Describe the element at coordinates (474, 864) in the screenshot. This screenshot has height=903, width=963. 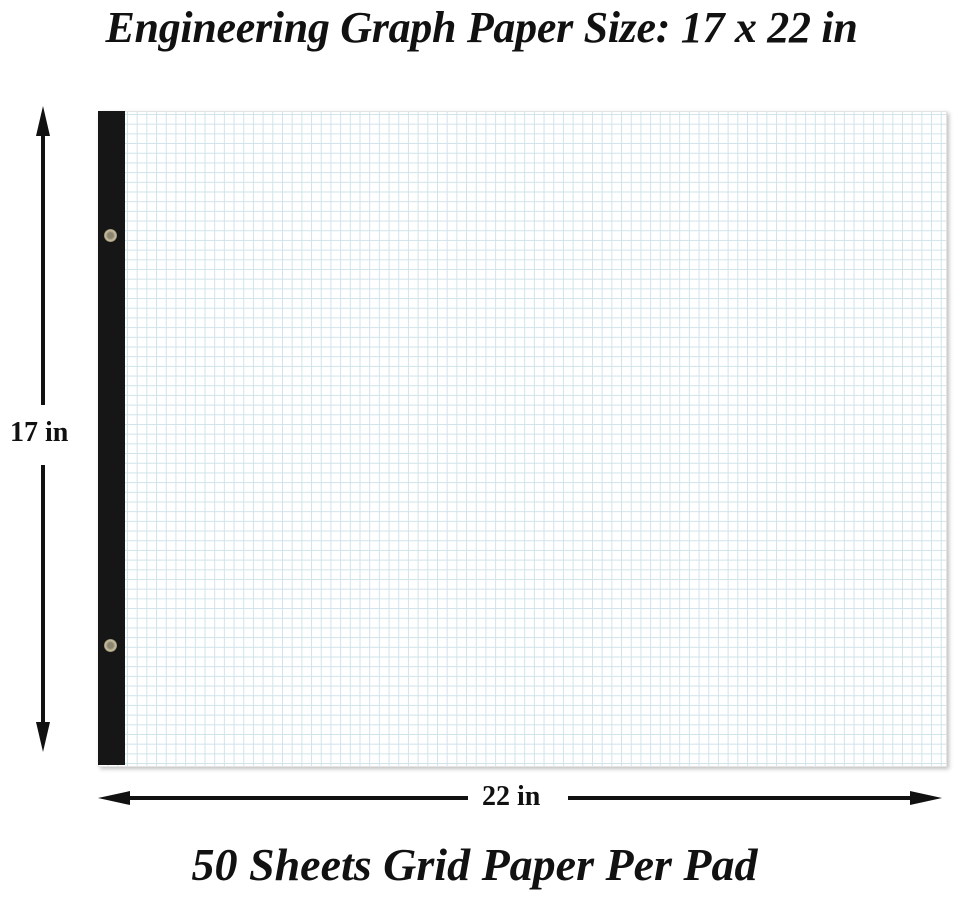
I see `footer-caption: 50 Sheets Grid Paper Per Pad` at that location.